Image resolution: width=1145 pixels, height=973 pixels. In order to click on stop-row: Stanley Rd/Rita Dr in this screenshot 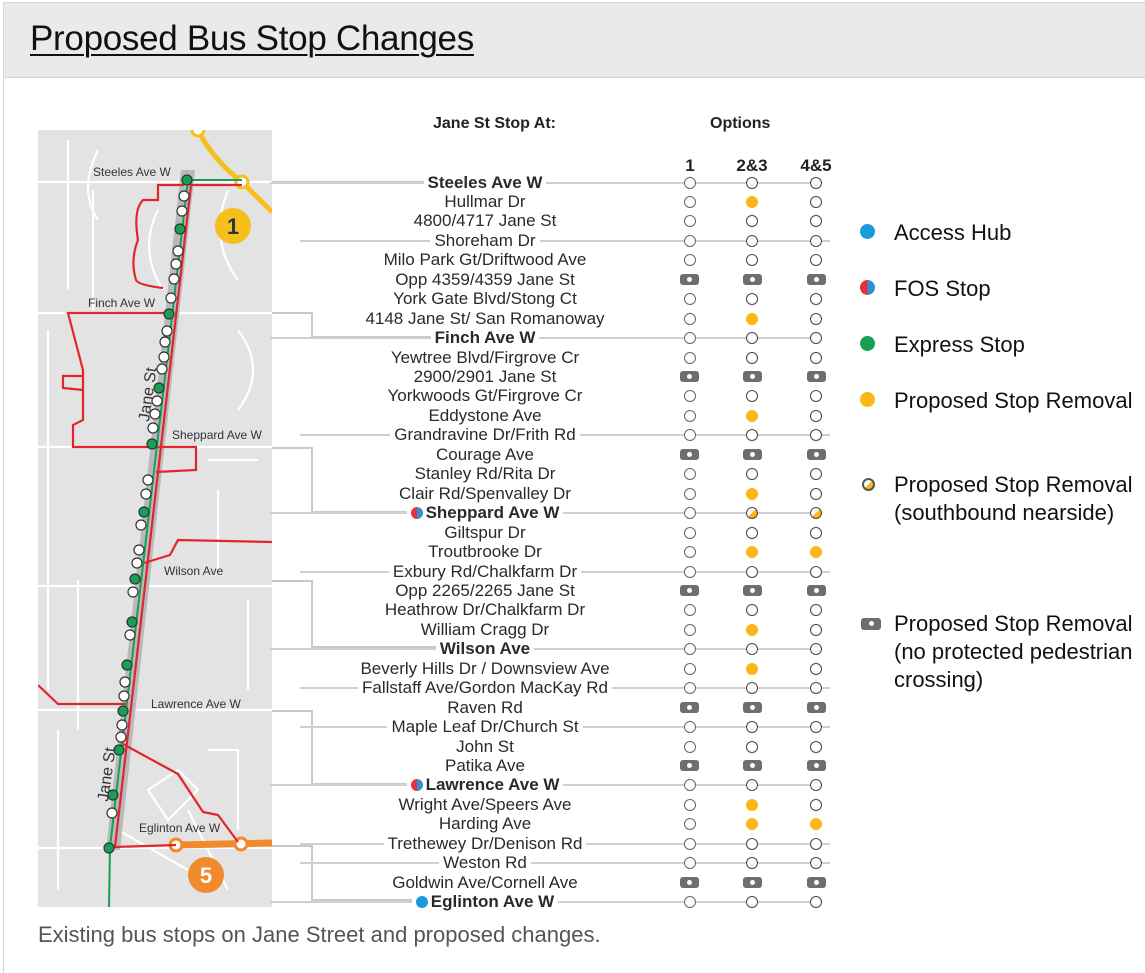, I will do `click(570, 474)`.